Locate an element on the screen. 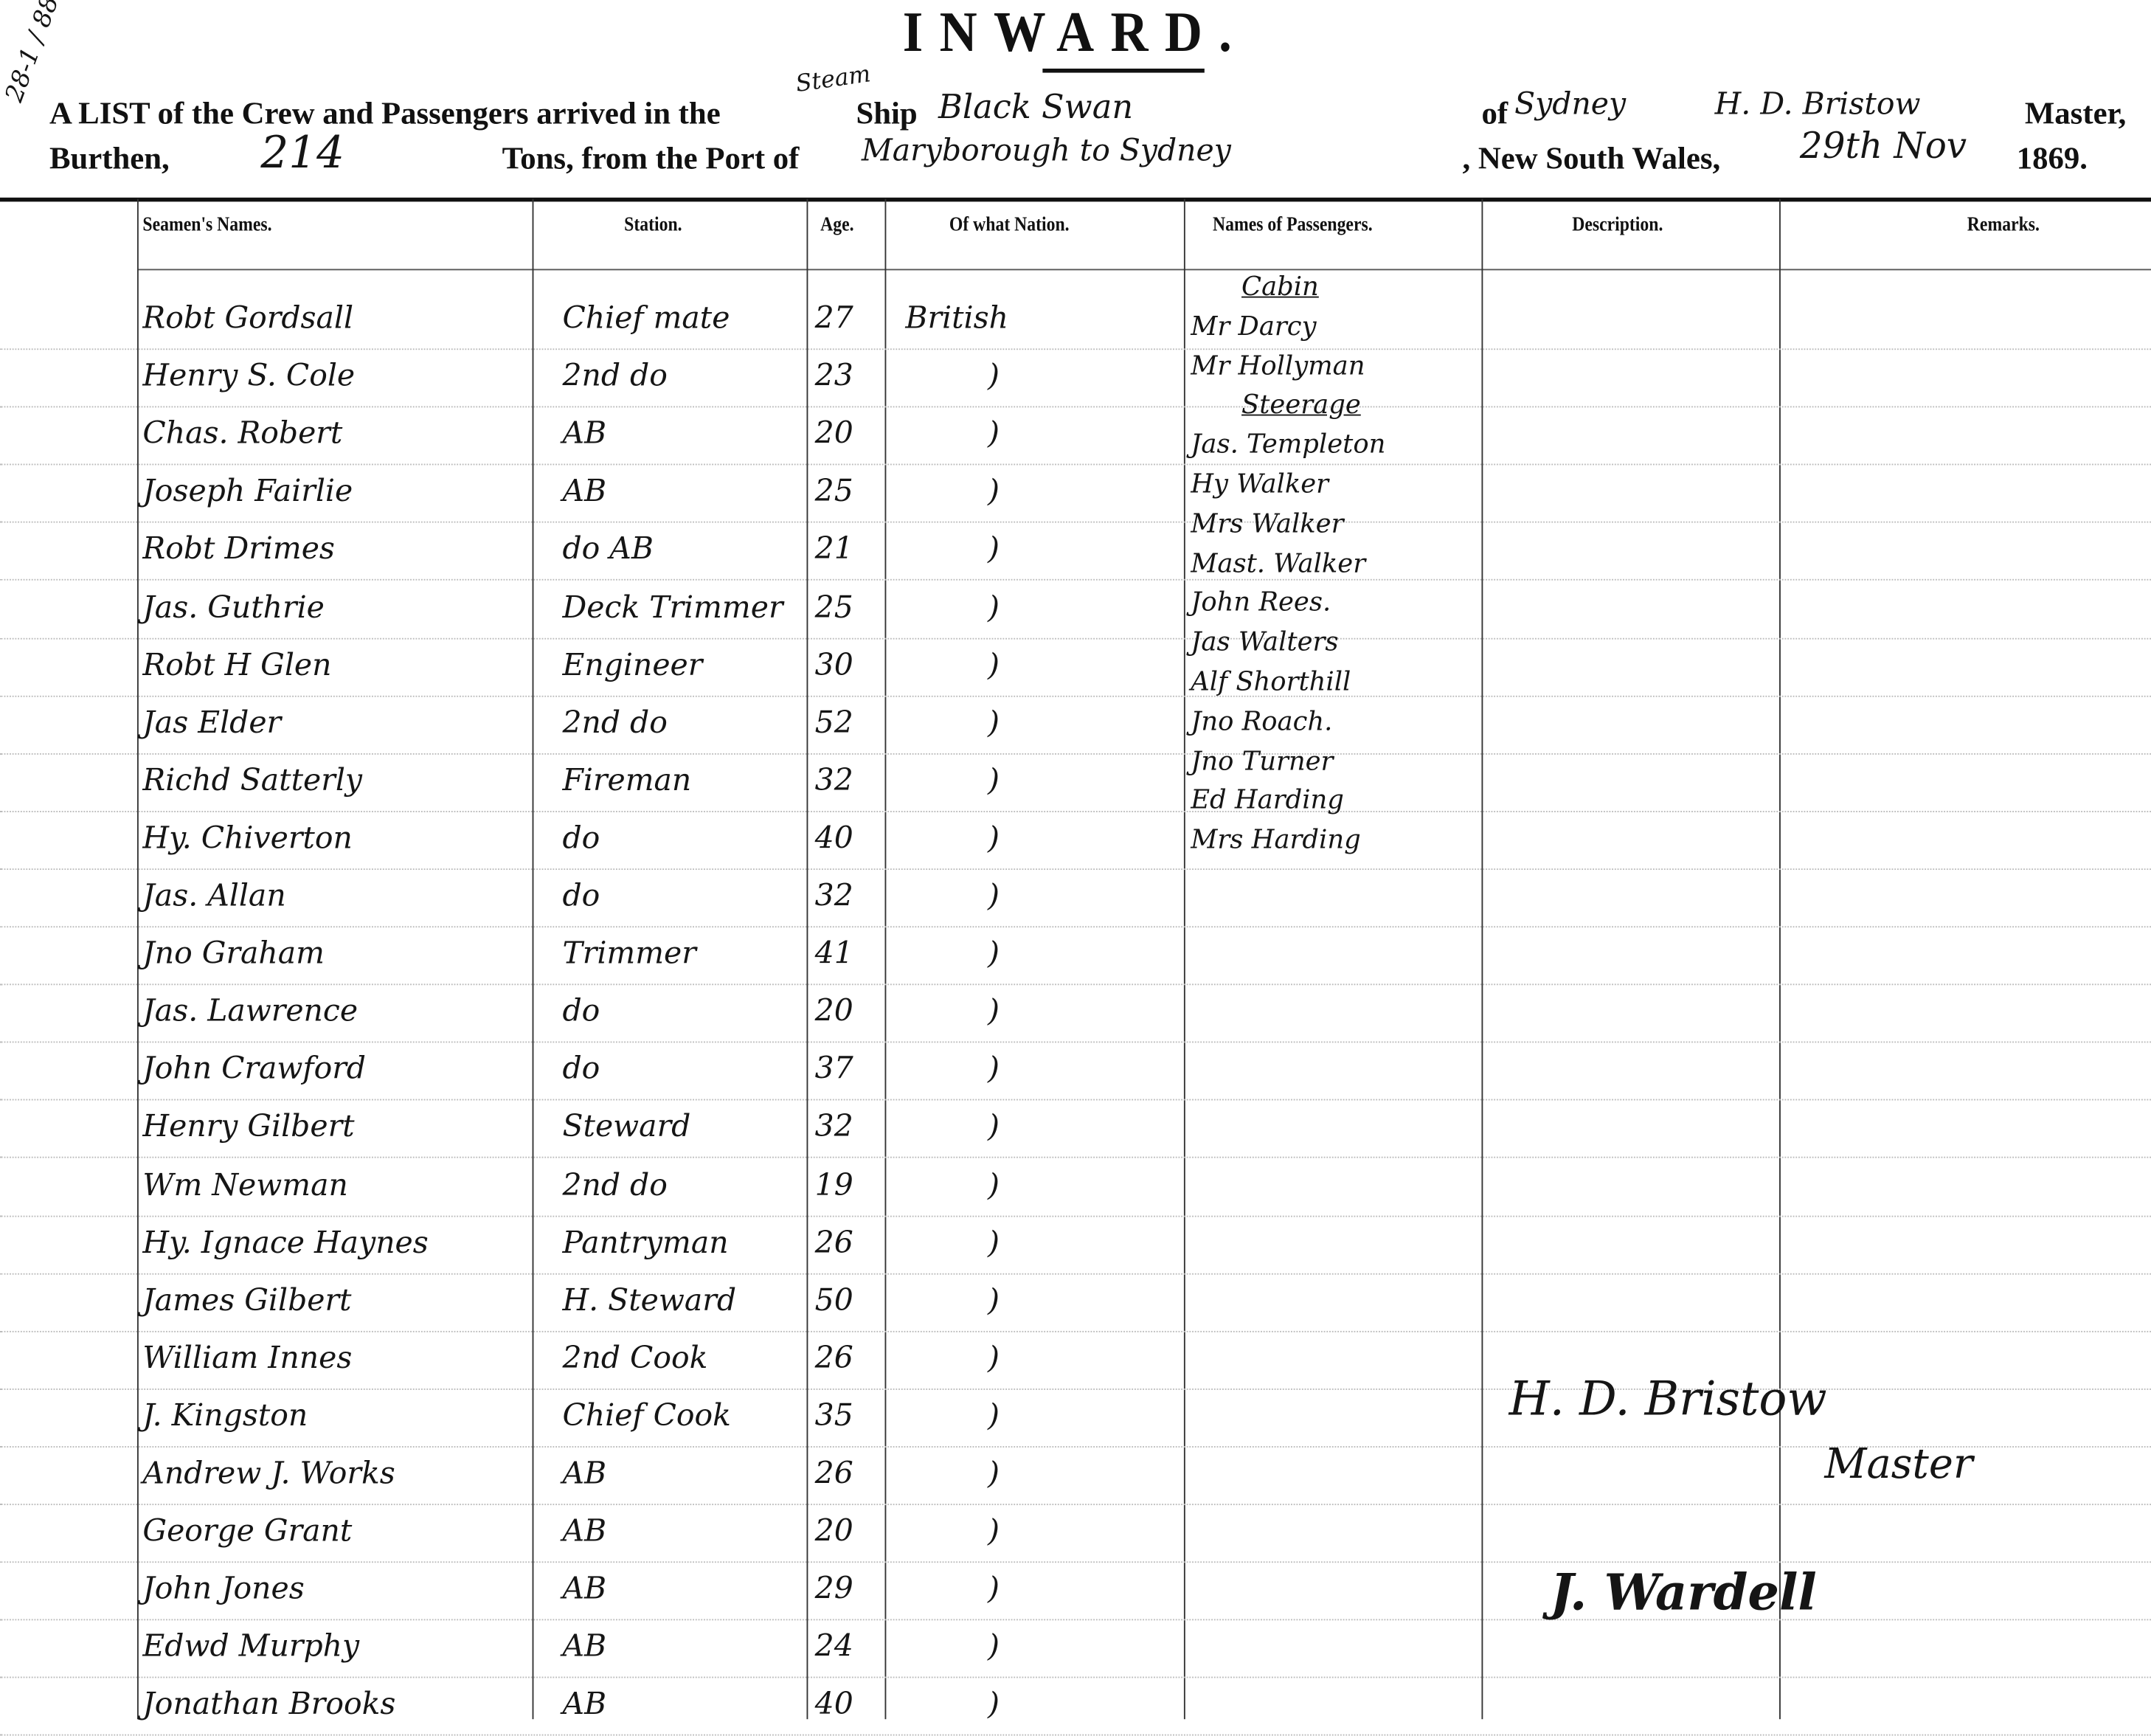 This screenshot has height=1736, width=2151. nsw-label: , New South Wales, is located at coordinates (1591, 158).